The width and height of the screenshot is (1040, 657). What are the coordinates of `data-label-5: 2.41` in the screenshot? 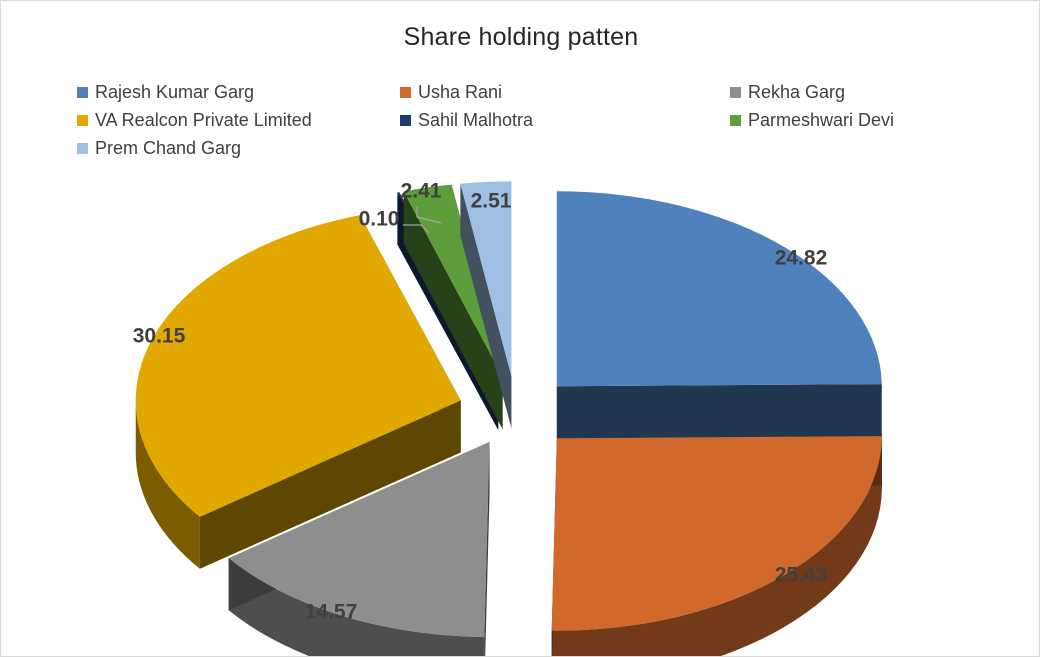 It's located at (421, 191).